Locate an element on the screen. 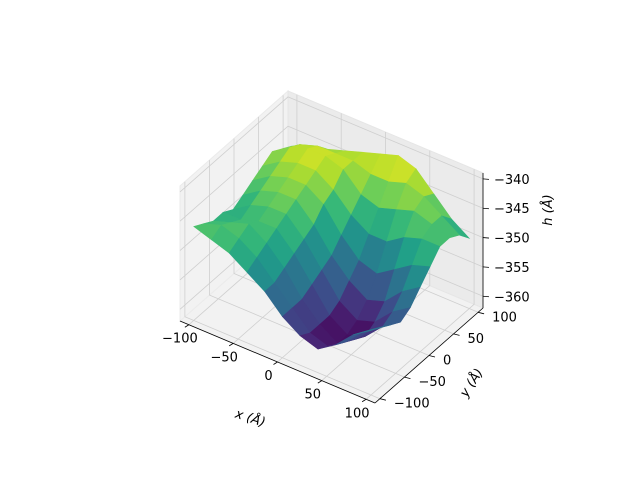  z-gridline is located at coordinates (331, 144).